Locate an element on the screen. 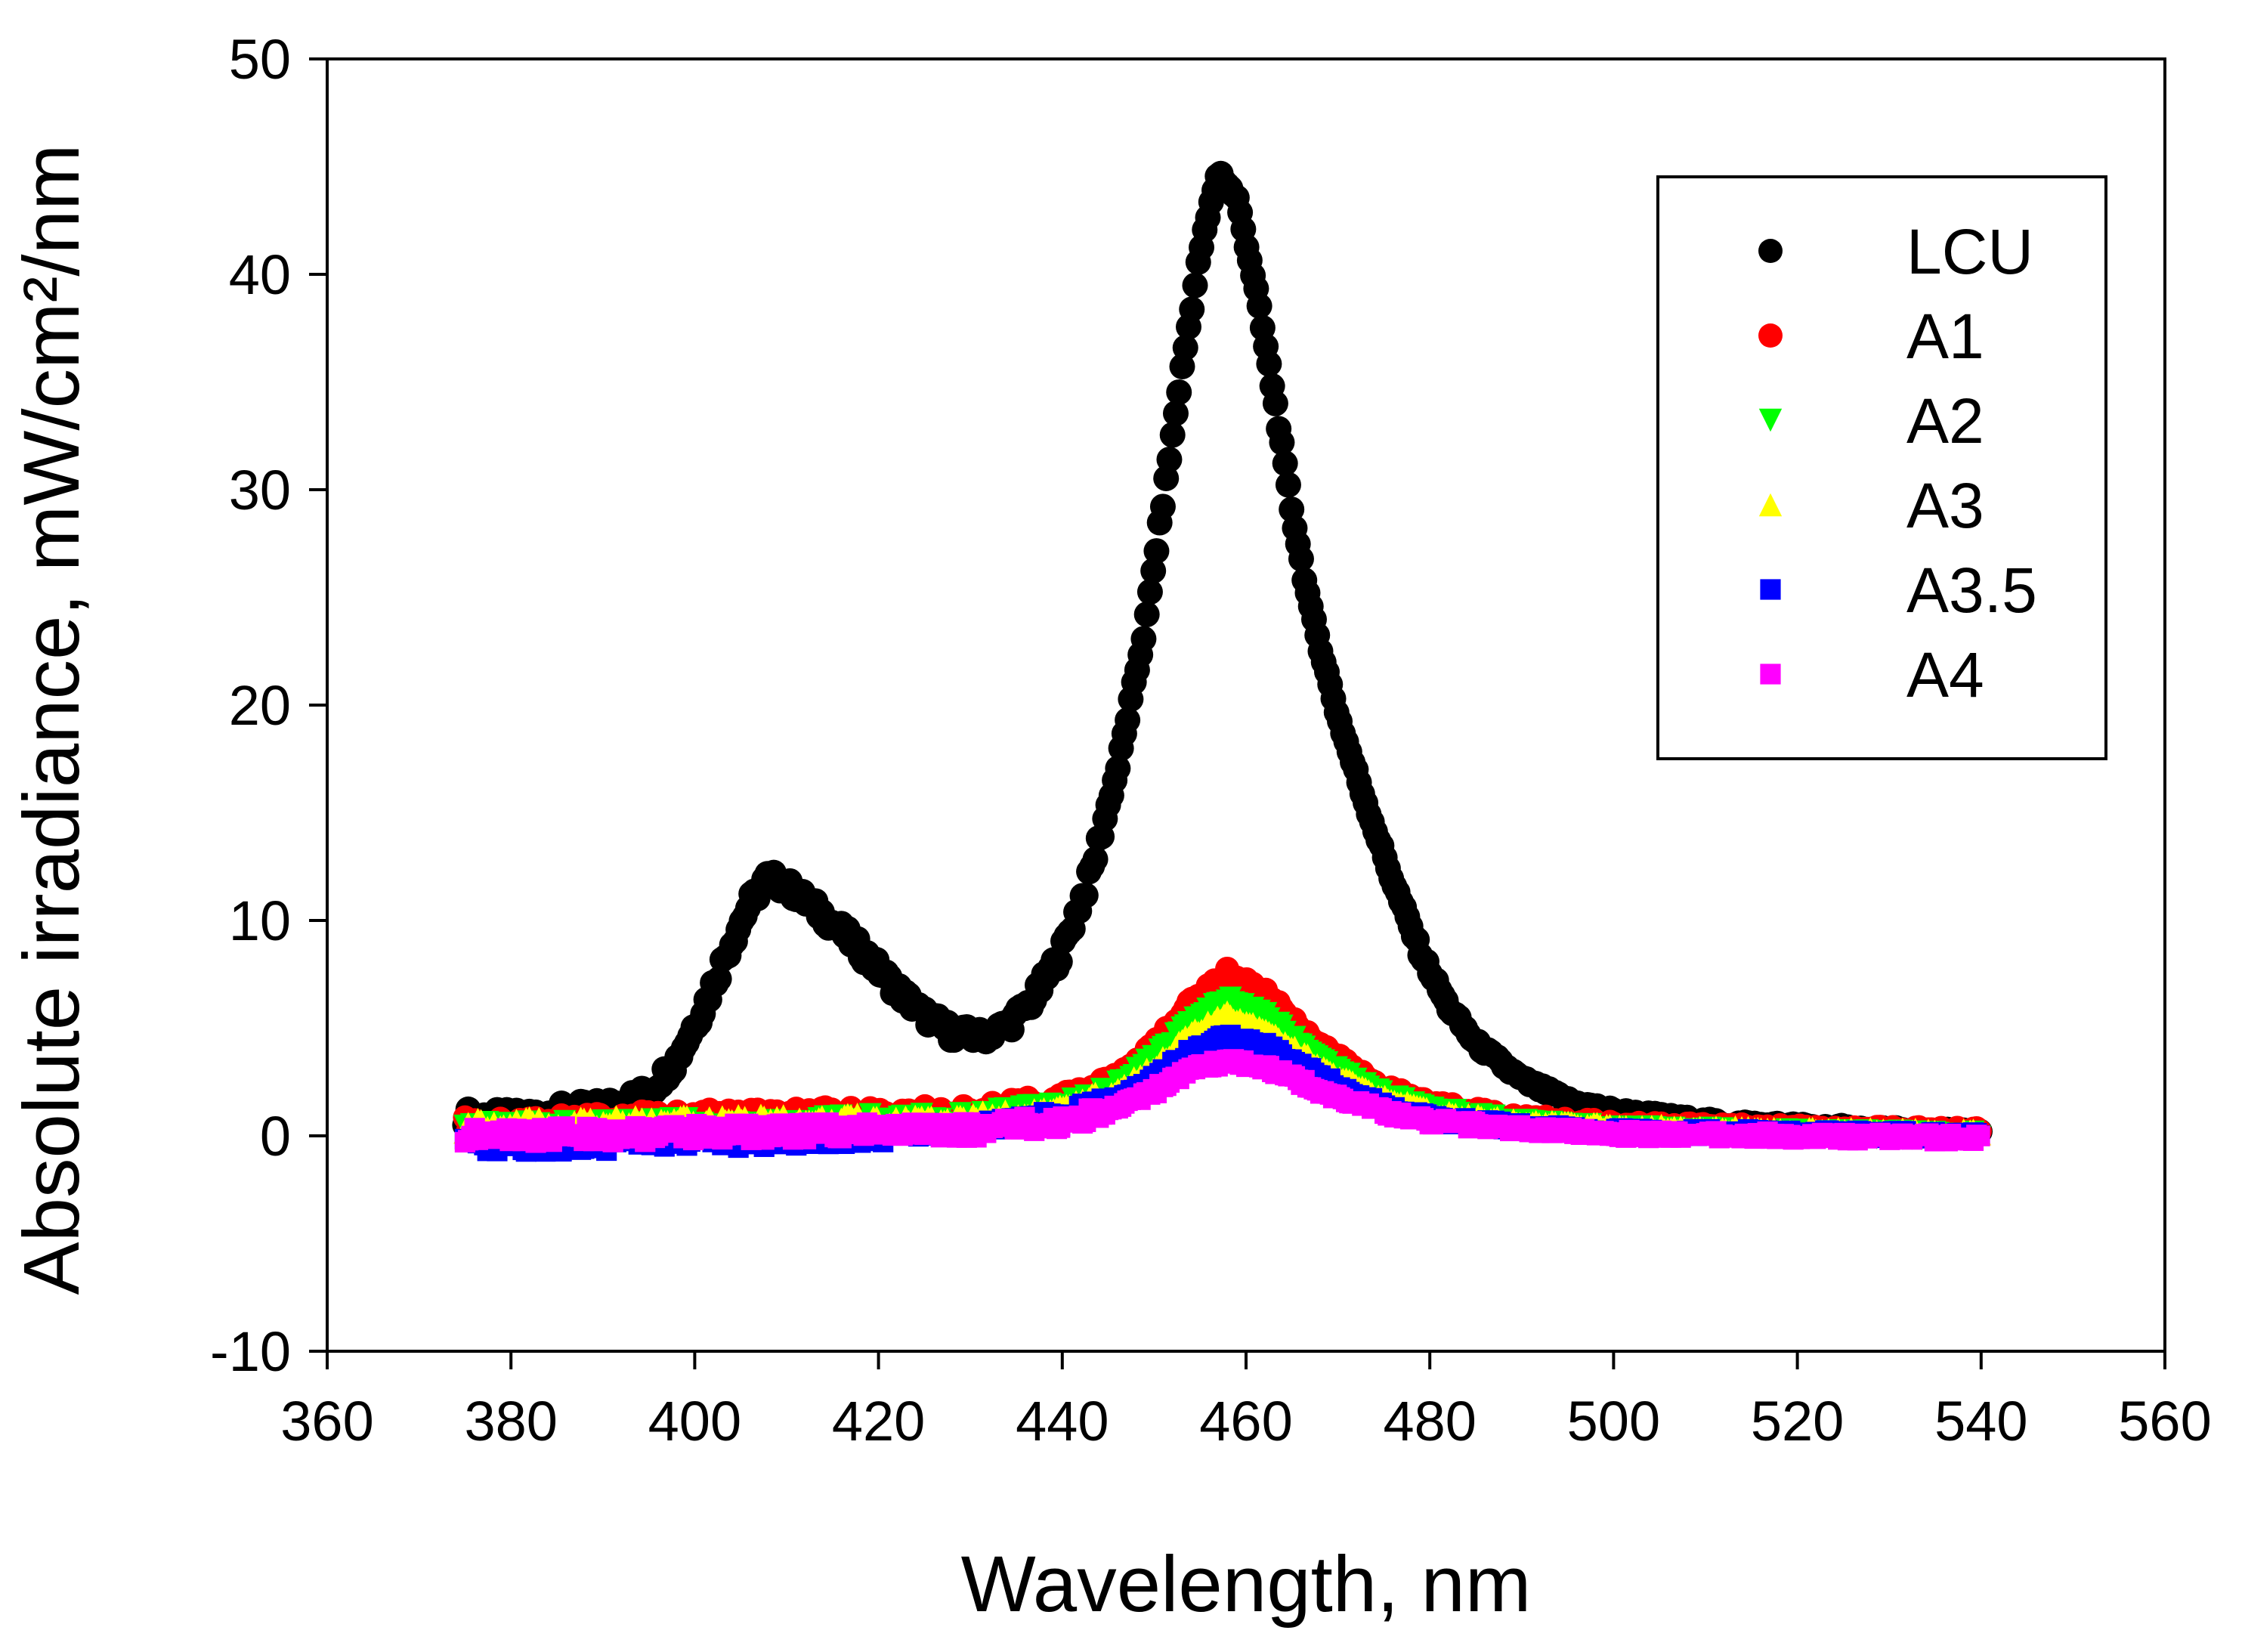 The width and height of the screenshot is (2245, 1652). x-tick-label: 400 is located at coordinates (695, 1421).